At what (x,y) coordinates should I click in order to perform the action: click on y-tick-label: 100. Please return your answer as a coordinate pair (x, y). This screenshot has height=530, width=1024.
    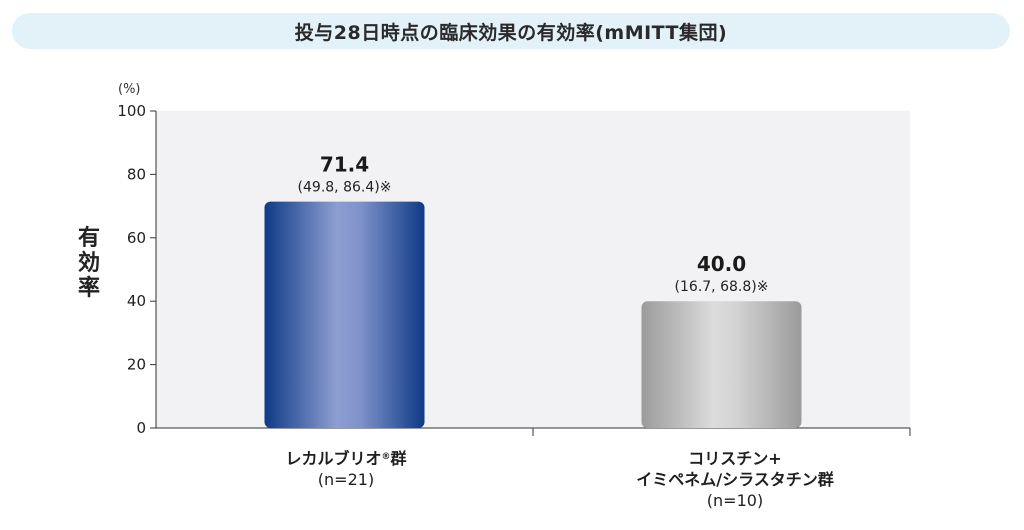
    Looking at the image, I should click on (131, 111).